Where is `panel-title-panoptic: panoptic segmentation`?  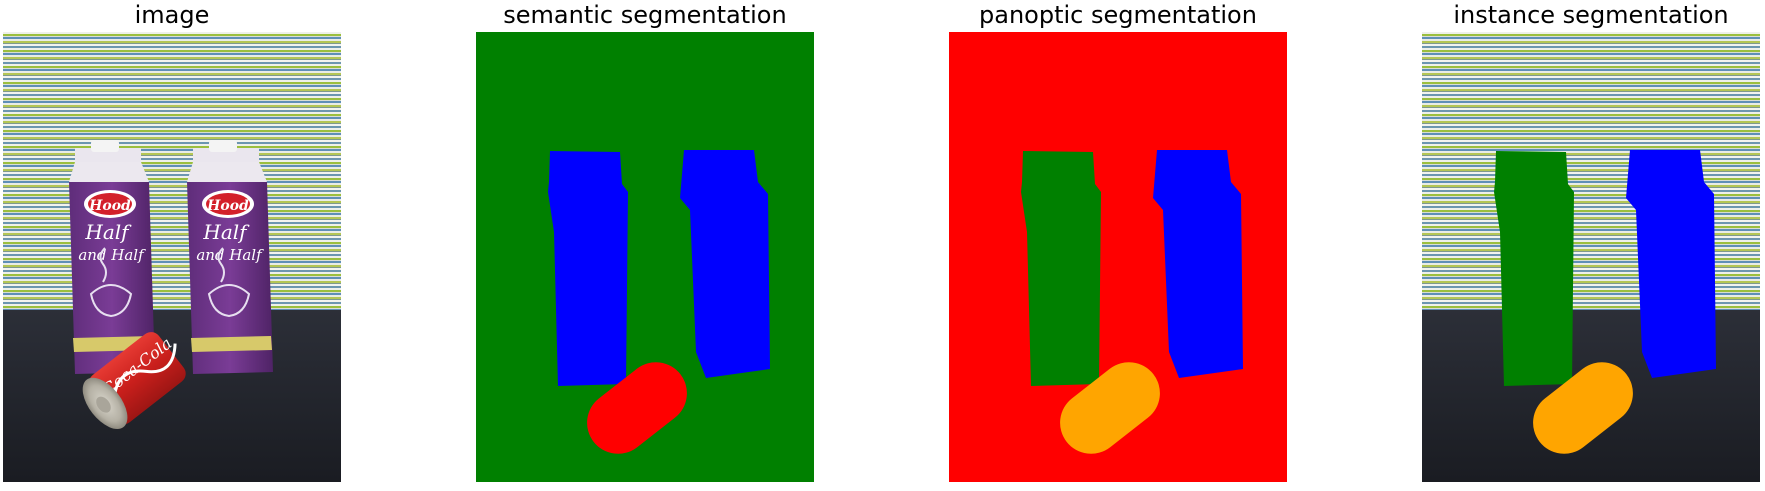
panel-title-panoptic: panoptic segmentation is located at coordinates (1118, 15).